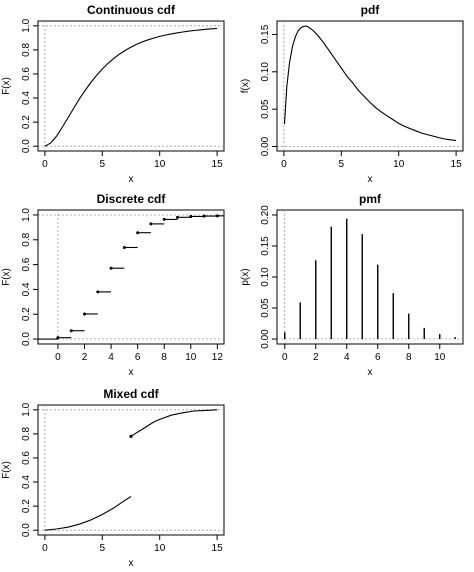  I want to click on chart-title: Mixed cdf, so click(131, 394).